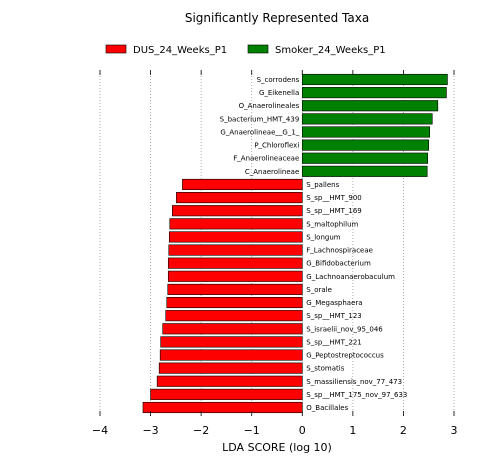 The image size is (504, 464). I want to click on chart-title: Significantly Represented Taxa, so click(277, 18).